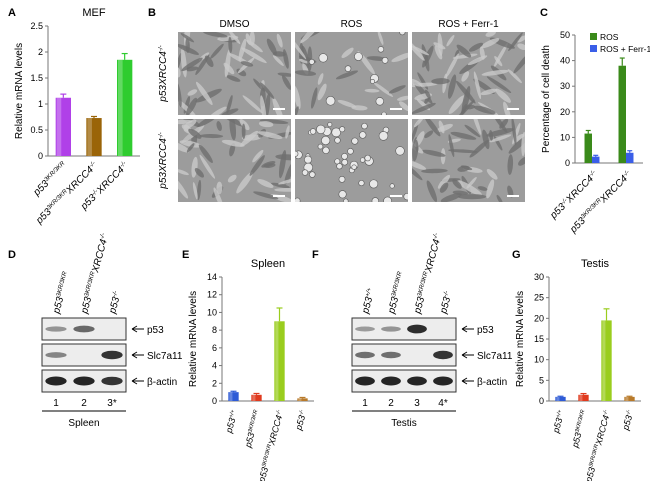  Describe the element at coordinates (268, 264) in the screenshot. I see `chart-title: Spleen` at that location.